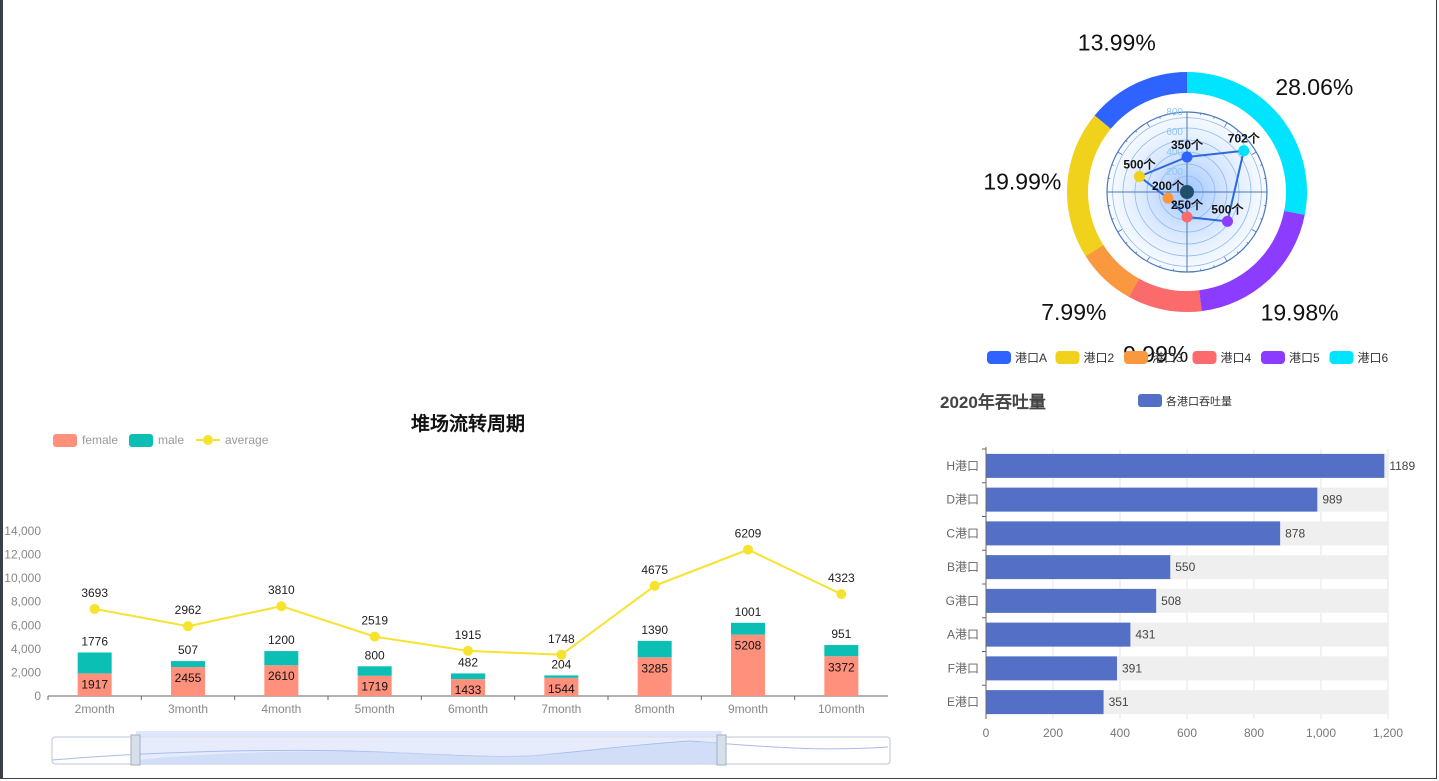 This screenshot has width=1439, height=781. What do you see at coordinates (963, 635) in the screenshot?
I see `y-tick-label: A港口` at bounding box center [963, 635].